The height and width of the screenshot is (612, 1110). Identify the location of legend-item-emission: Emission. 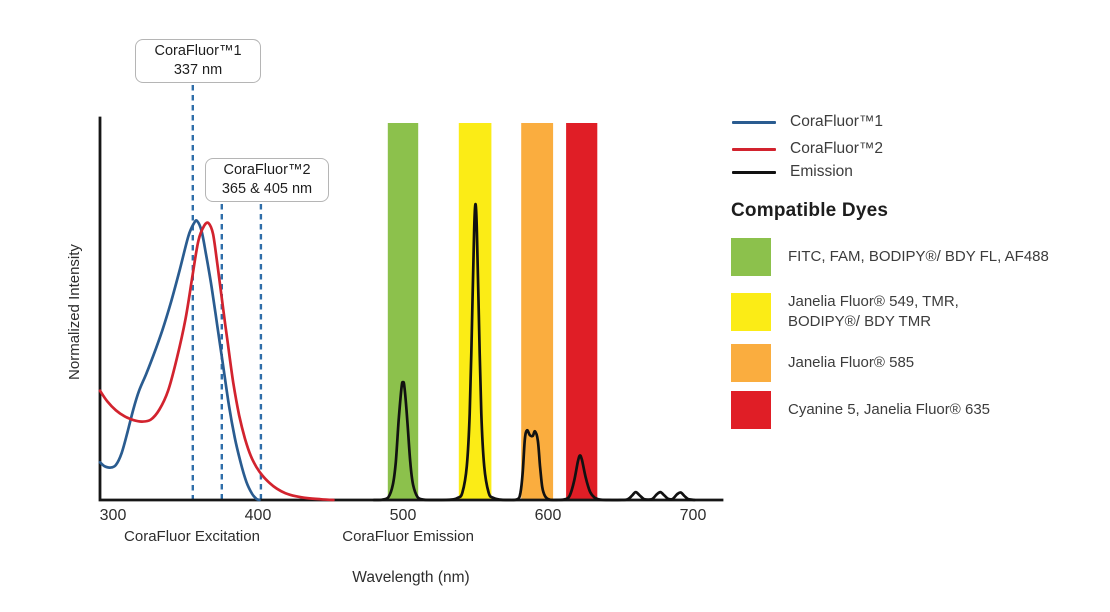
(792, 172).